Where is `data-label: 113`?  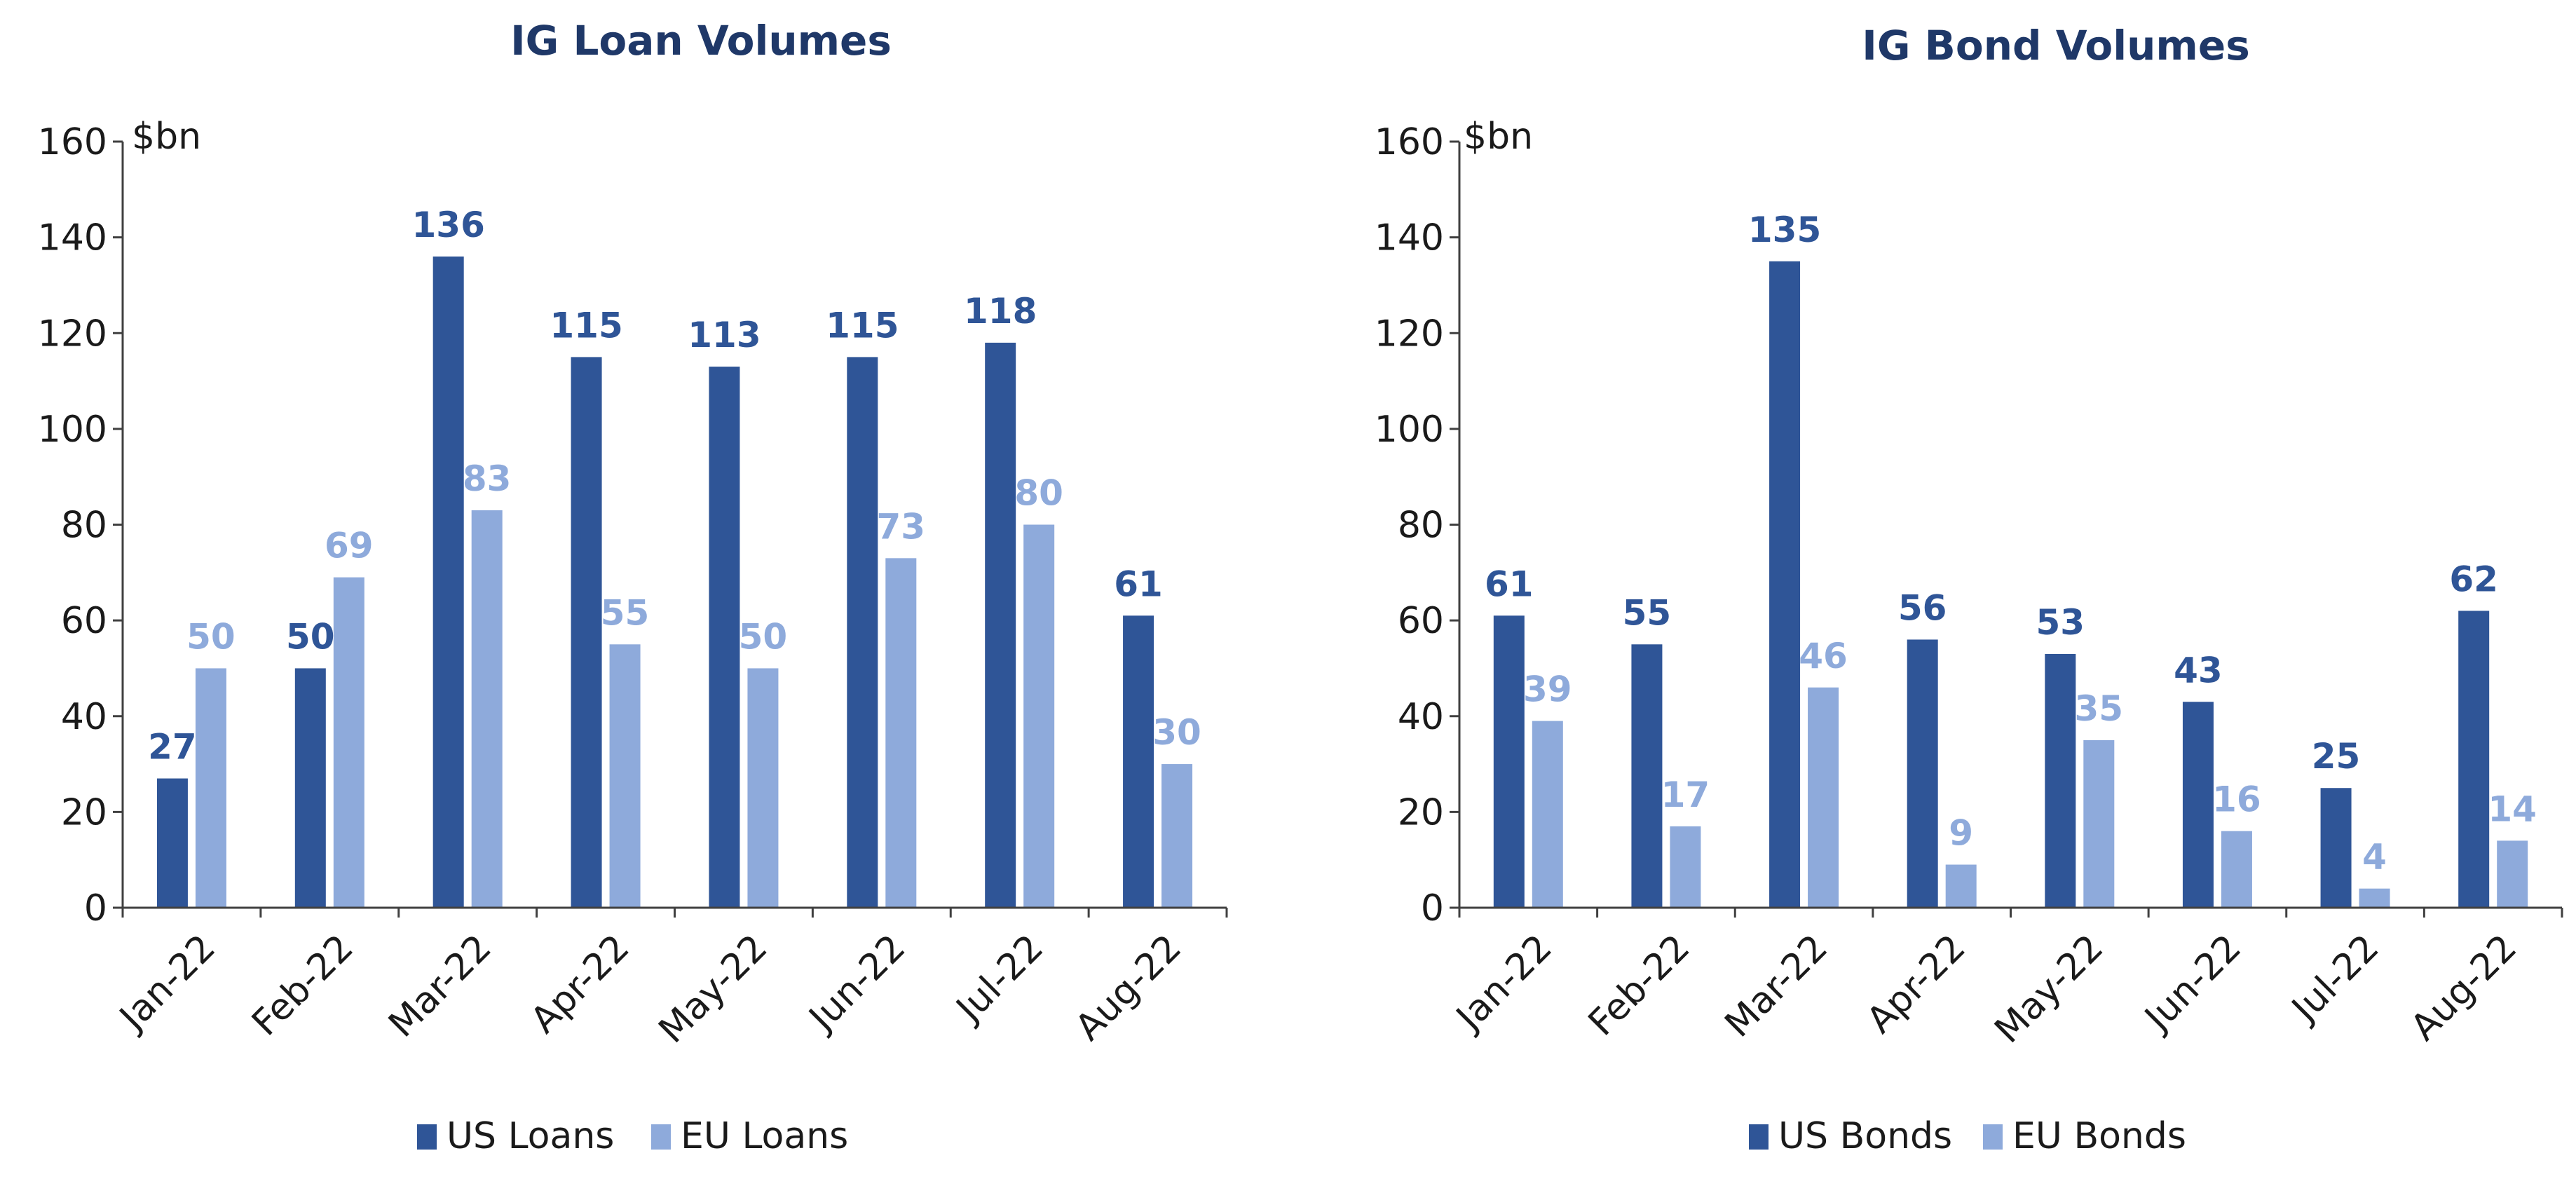
data-label: 113 is located at coordinates (724, 335).